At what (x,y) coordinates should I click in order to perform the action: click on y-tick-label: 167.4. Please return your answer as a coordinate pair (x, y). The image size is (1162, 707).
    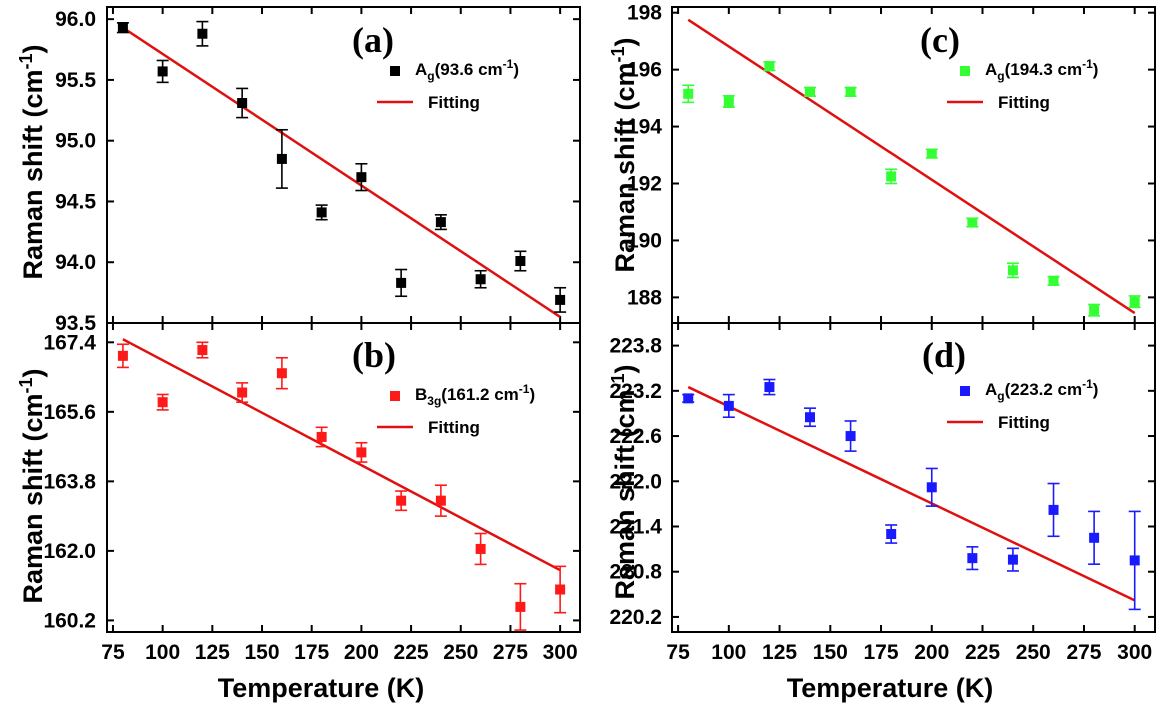
    Looking at the image, I should click on (69, 342).